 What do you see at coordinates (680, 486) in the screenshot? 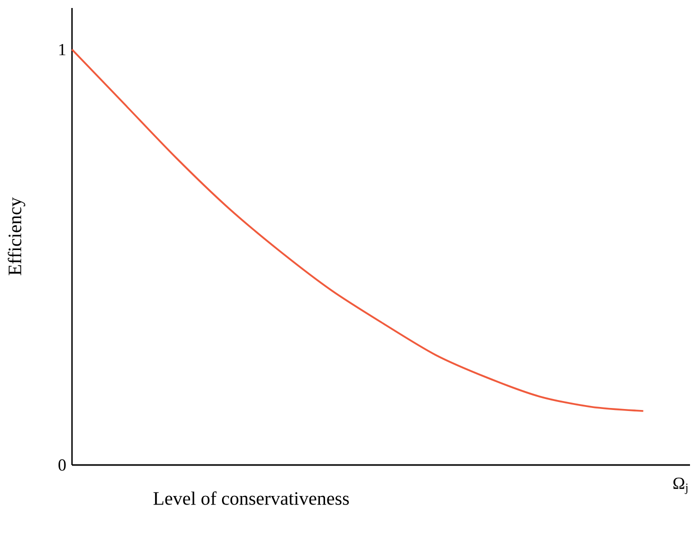
I see `text: Ω$_{j}$` at bounding box center [680, 486].